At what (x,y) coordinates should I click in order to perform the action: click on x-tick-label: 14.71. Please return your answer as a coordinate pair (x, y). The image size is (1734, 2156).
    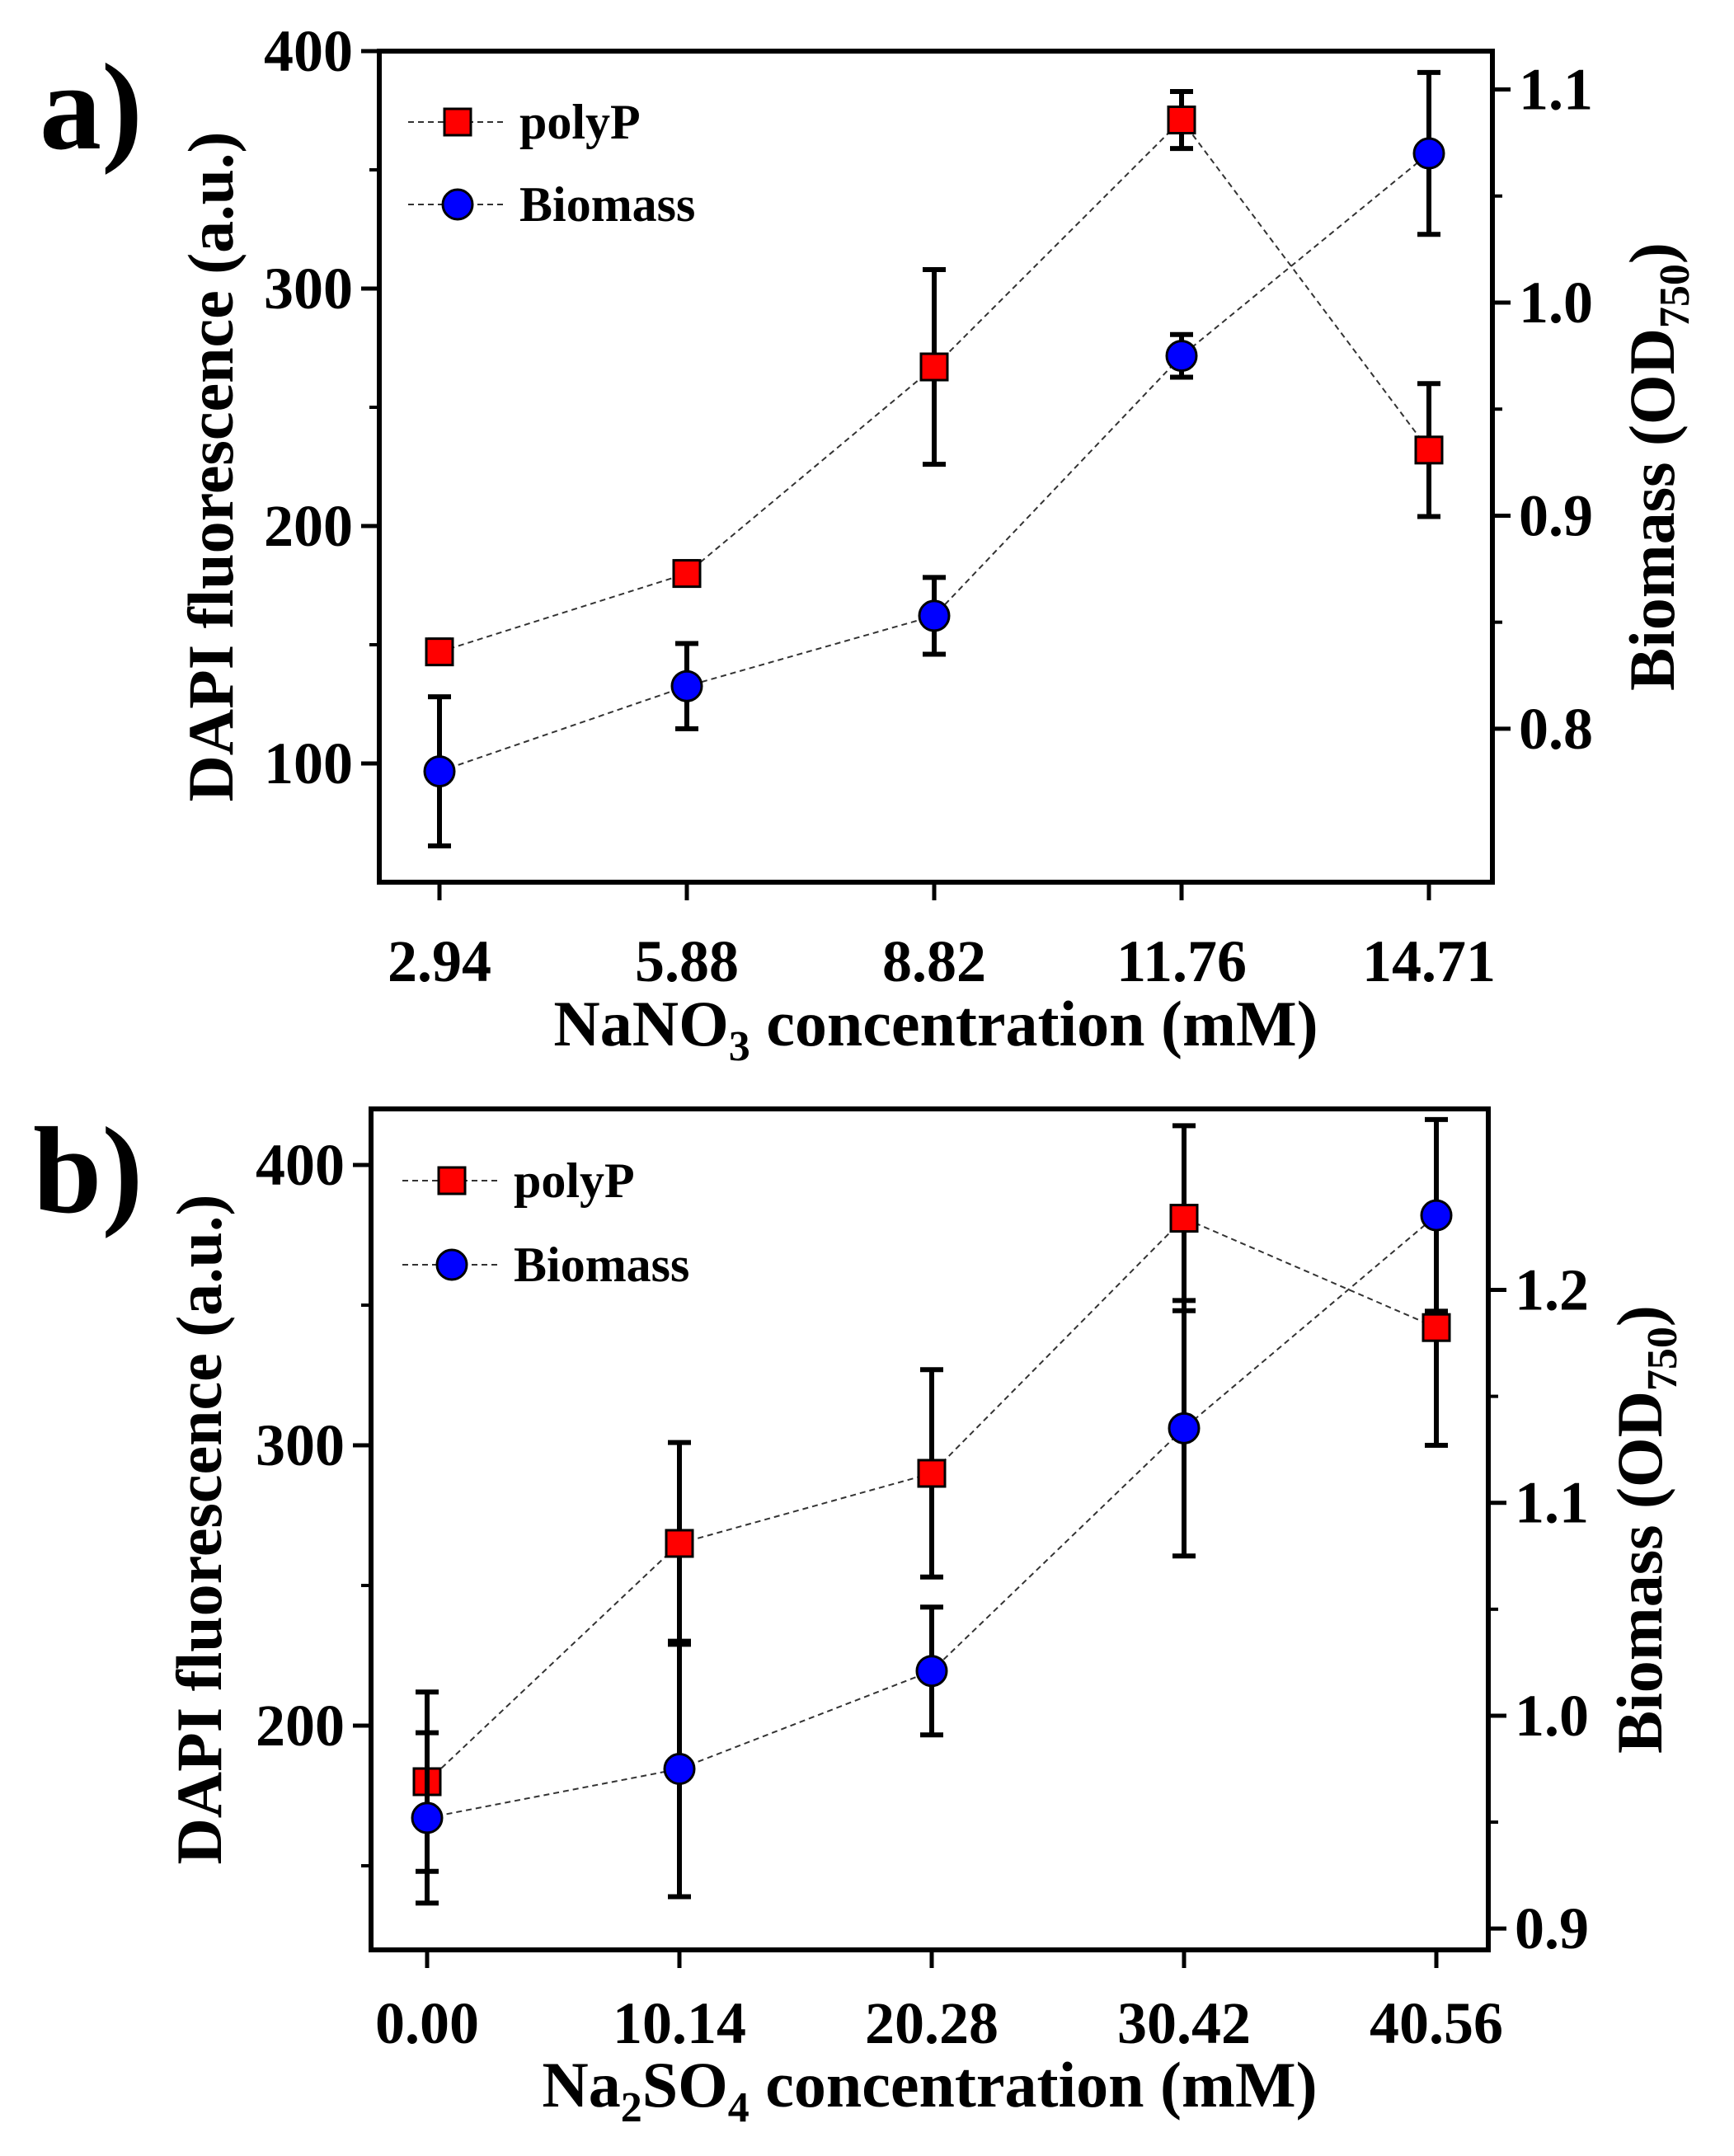
    Looking at the image, I should click on (1429, 961).